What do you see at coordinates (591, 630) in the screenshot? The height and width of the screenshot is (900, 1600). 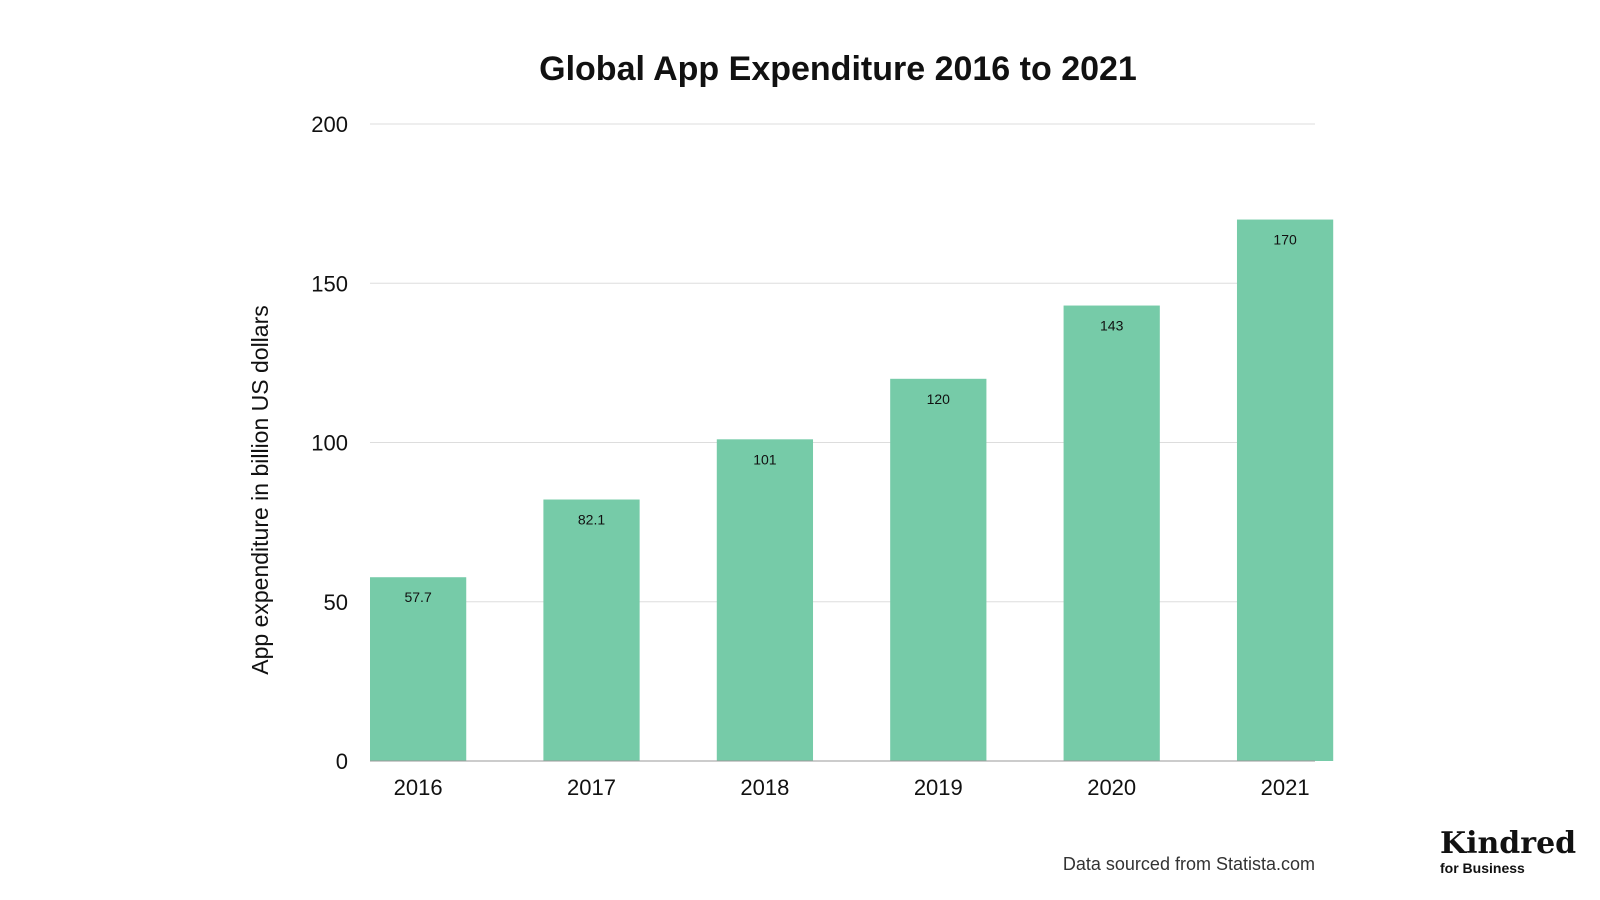 I see `bar-2017` at bounding box center [591, 630].